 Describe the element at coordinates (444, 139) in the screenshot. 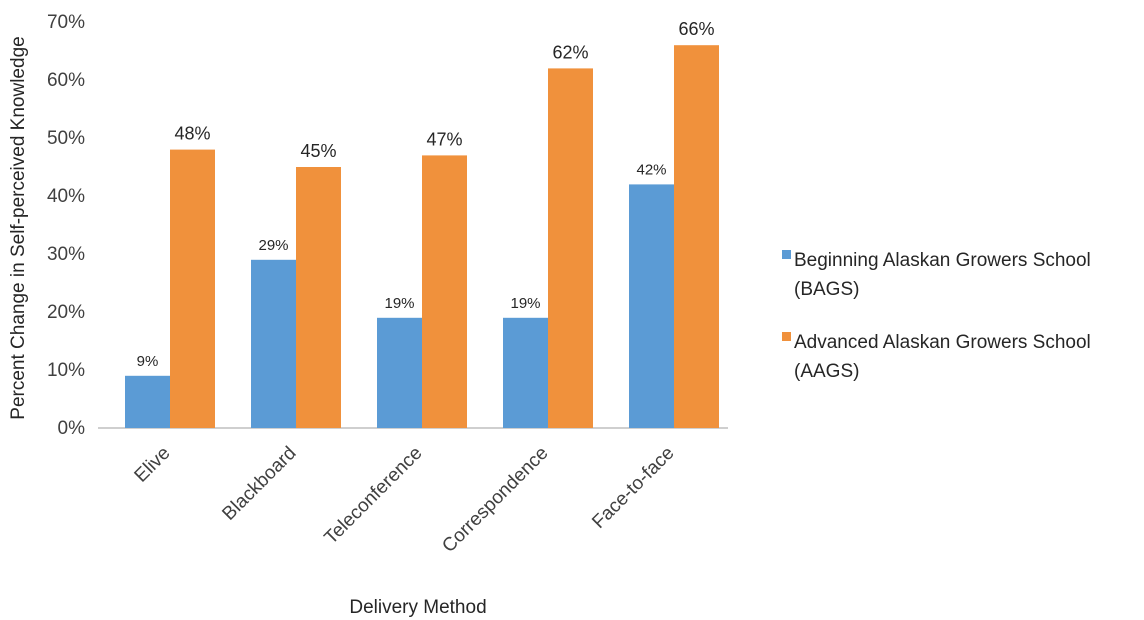

I see `data-label: 47%` at that location.